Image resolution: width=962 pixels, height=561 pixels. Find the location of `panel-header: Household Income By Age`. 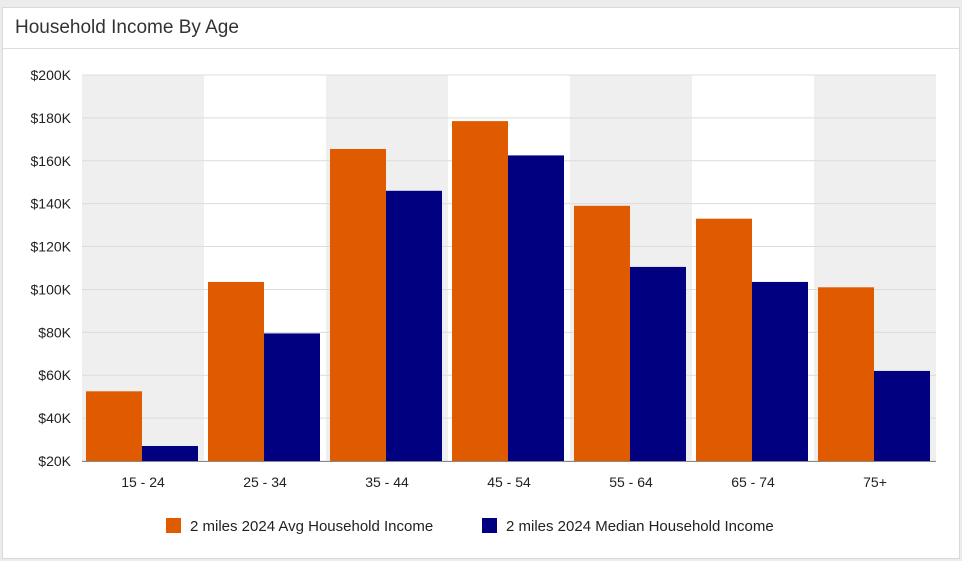

panel-header: Household Income By Age is located at coordinates (481, 28).